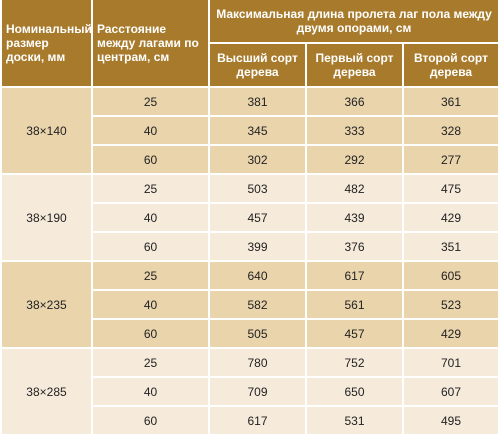 The height and width of the screenshot is (437, 500). What do you see at coordinates (354, 304) in the screenshot?
I see `span-cell: 561` at bounding box center [354, 304].